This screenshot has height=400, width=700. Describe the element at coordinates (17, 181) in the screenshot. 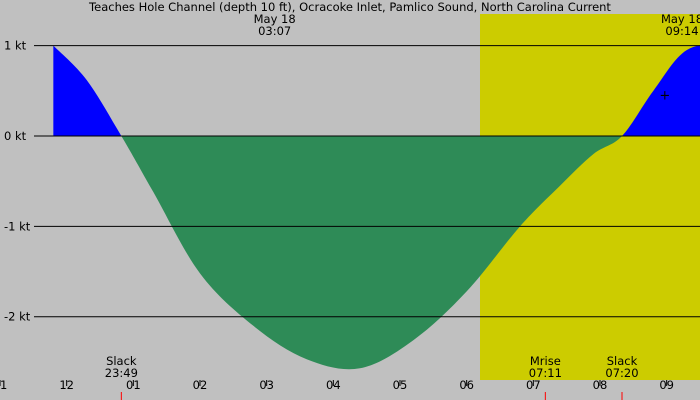

I see `y-axis-labels: 1 kt 0 kt -1 kt -2 kt` at that location.